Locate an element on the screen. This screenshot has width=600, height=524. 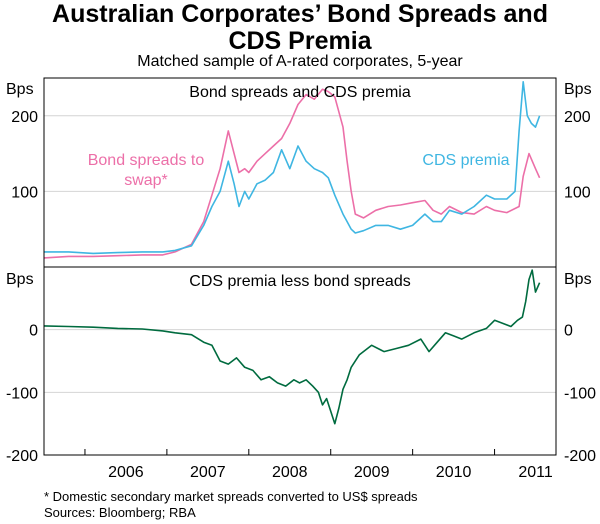
annotation-cds: CDS premia is located at coordinates (465, 160).